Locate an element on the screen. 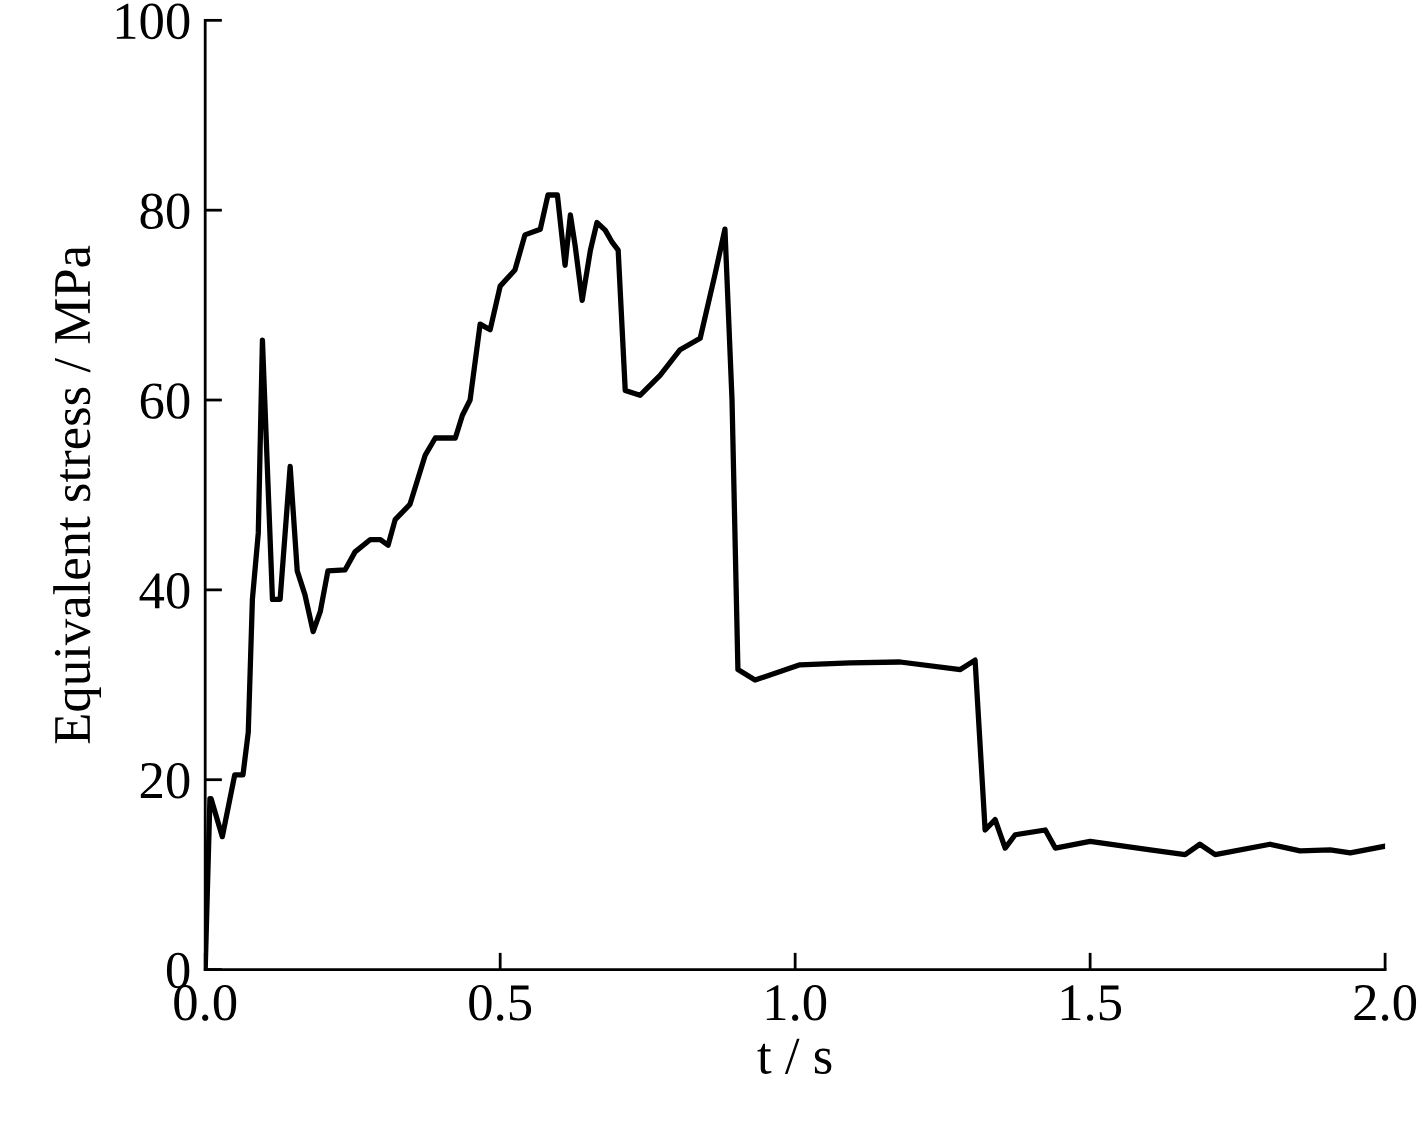  y-tick-label: 60 is located at coordinates (165, 401).